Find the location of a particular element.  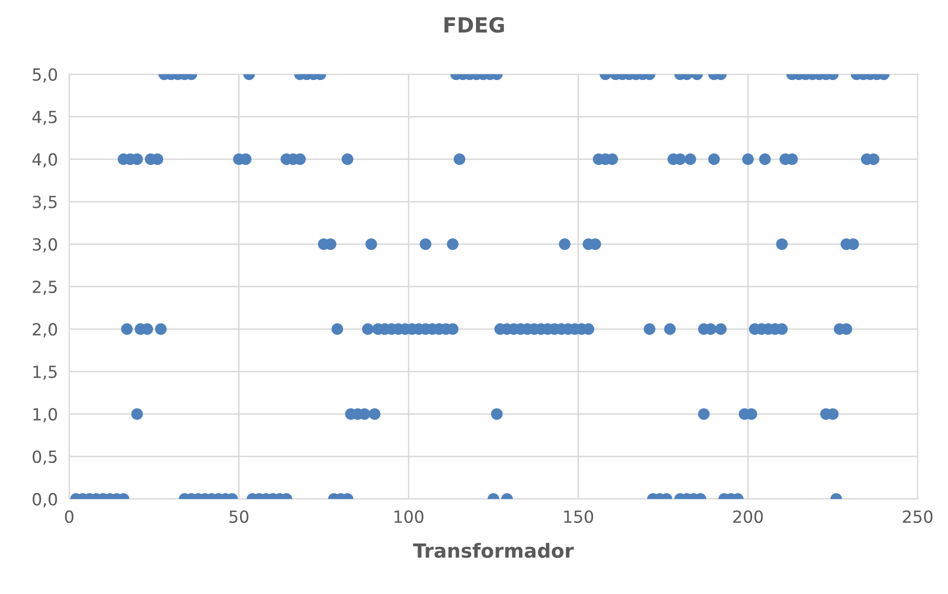

x-tick-label: 250 is located at coordinates (917, 516).